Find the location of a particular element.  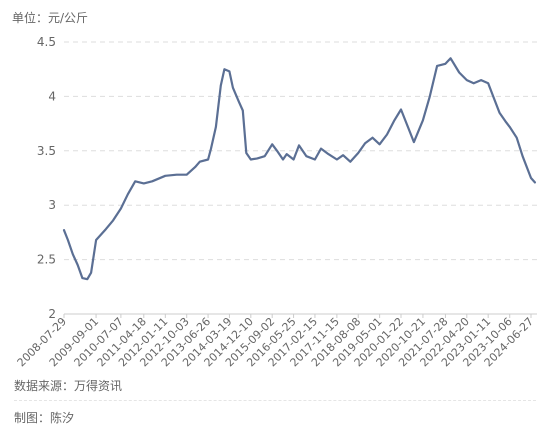

divider is located at coordinates (275, 400).